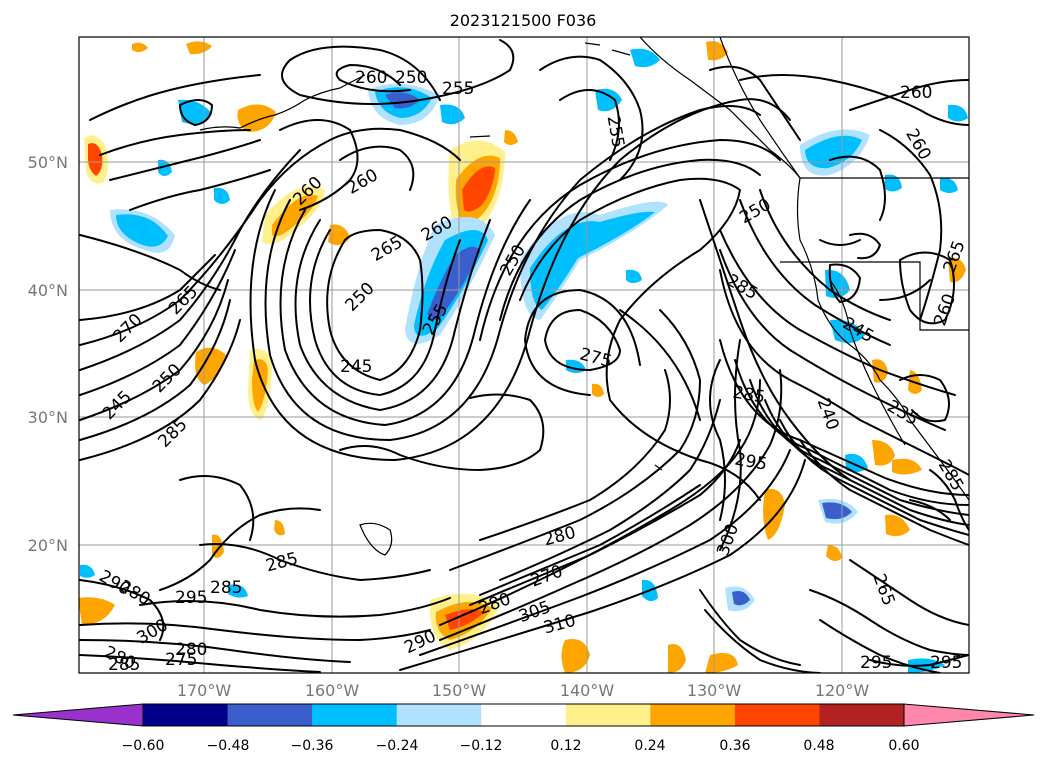  Describe the element at coordinates (228, 746) in the screenshot. I see `colorbar-tick-label: −0.48` at that location.